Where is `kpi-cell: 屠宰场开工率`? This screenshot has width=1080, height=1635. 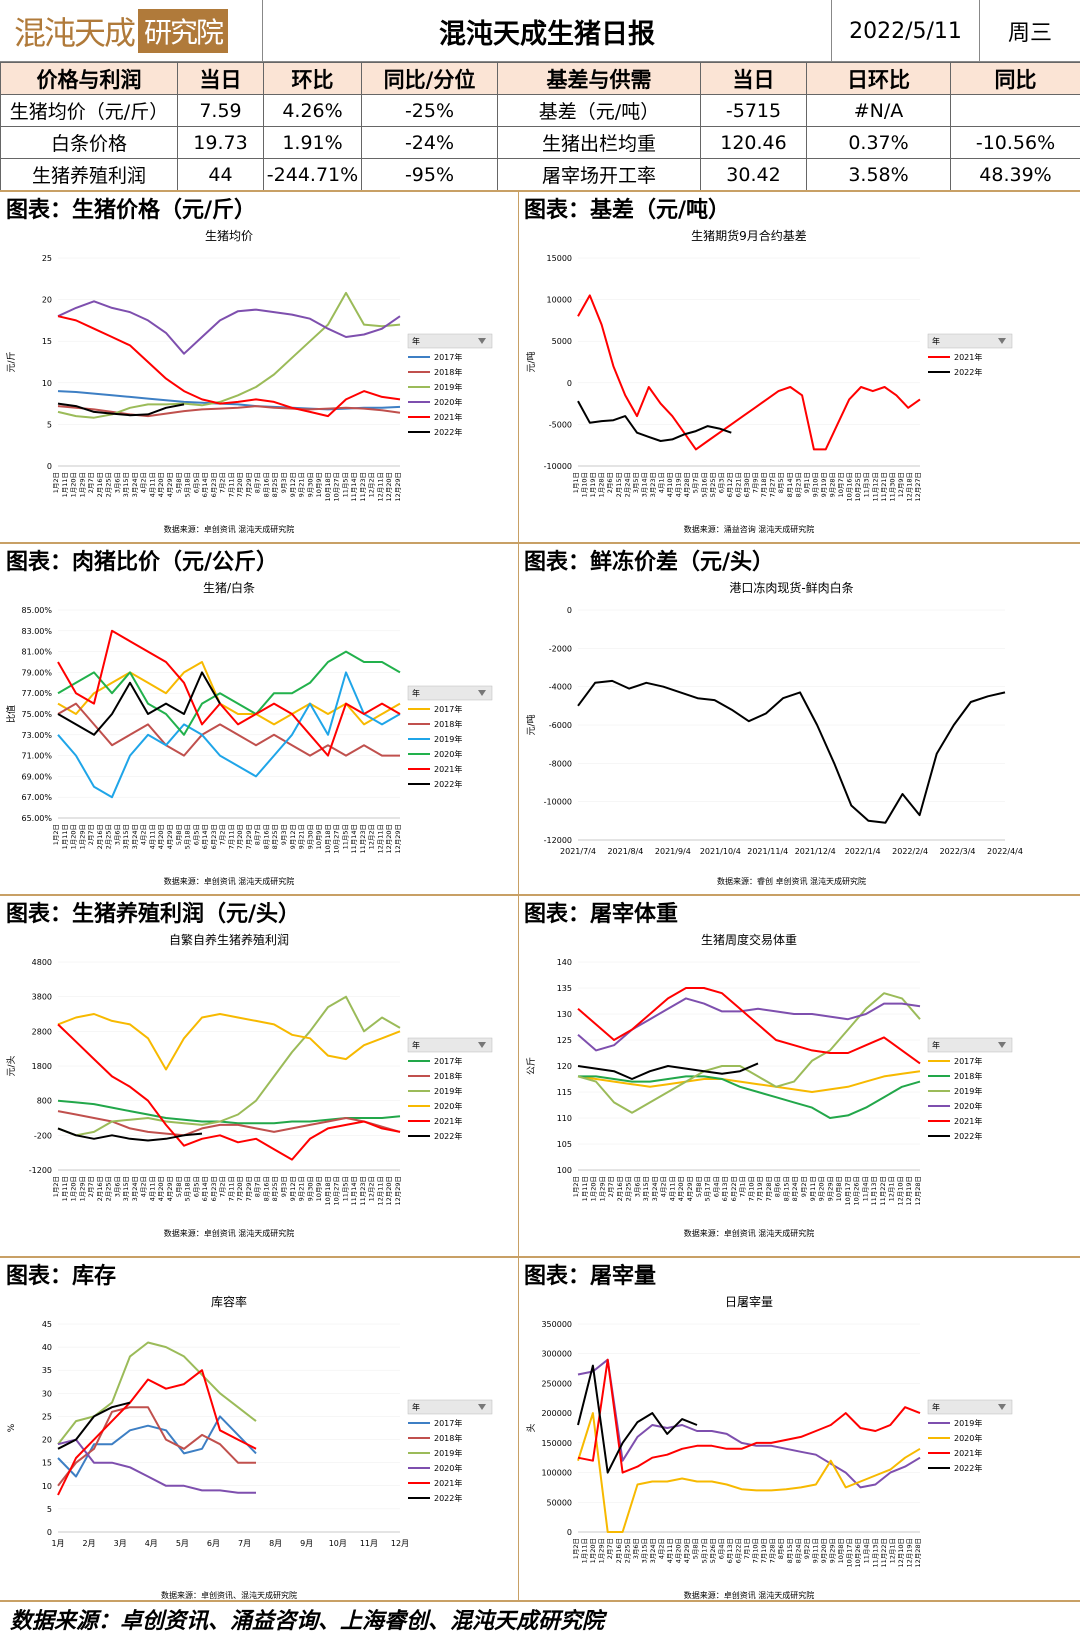 kpi-cell: 屠宰场开工率 is located at coordinates (599, 174).